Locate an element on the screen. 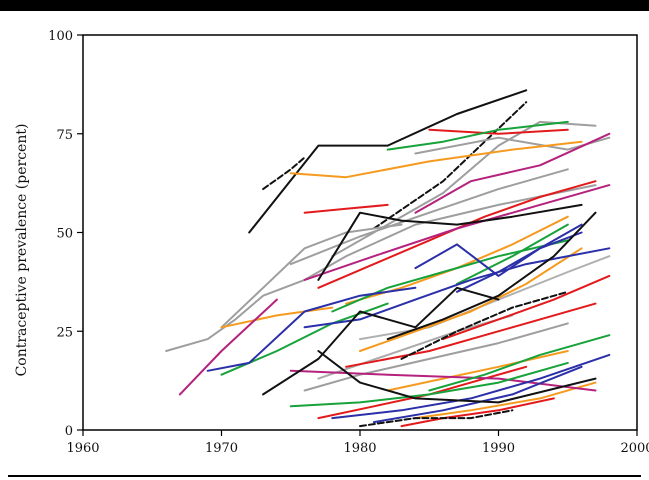 The width and height of the screenshot is (649, 480). top-rule is located at coordinates (324, 5).